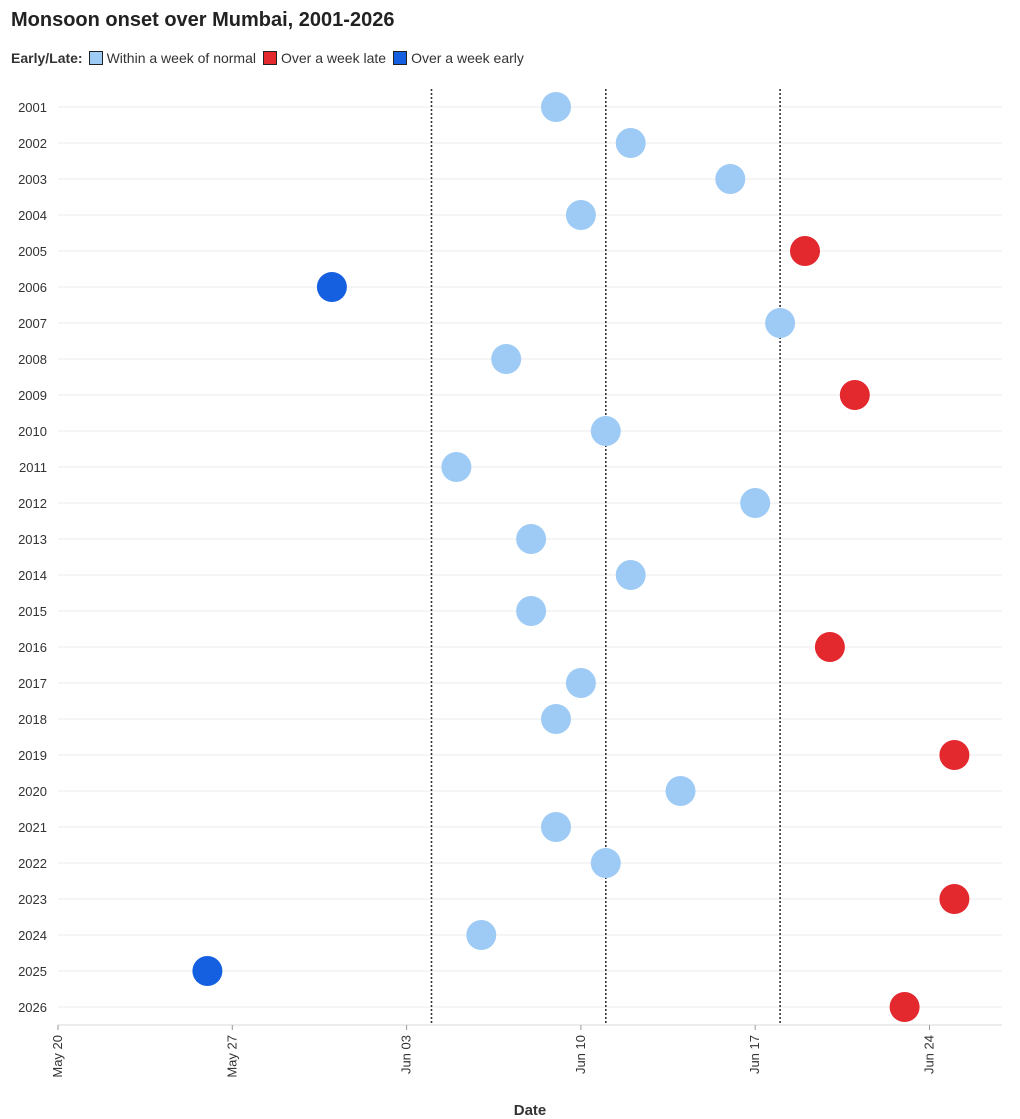 The width and height of the screenshot is (1020, 1119). What do you see at coordinates (32, 215) in the screenshot?
I see `y-tick-label-2004: 2004` at bounding box center [32, 215].